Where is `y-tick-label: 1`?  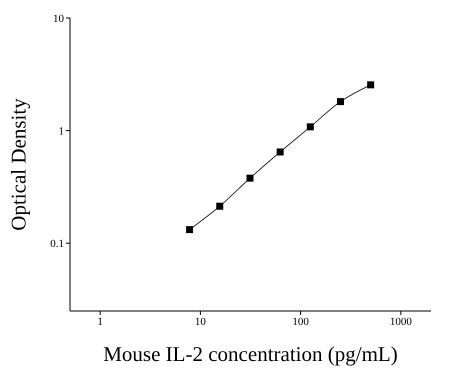 y-tick-label: 1 is located at coordinates (61, 132).